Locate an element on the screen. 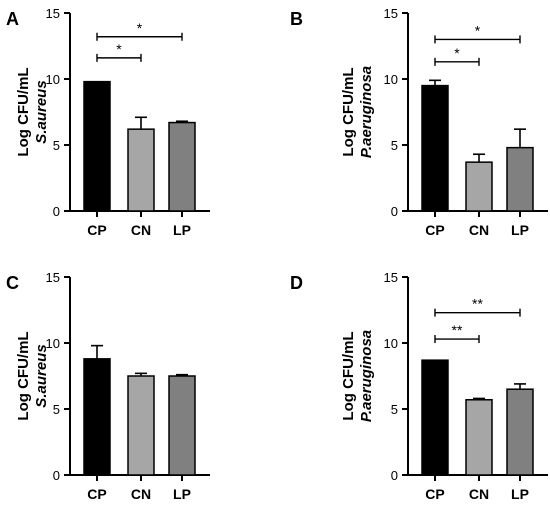  panel-d-ylabel-organism: P.aeruginosa is located at coordinates (366, 376).